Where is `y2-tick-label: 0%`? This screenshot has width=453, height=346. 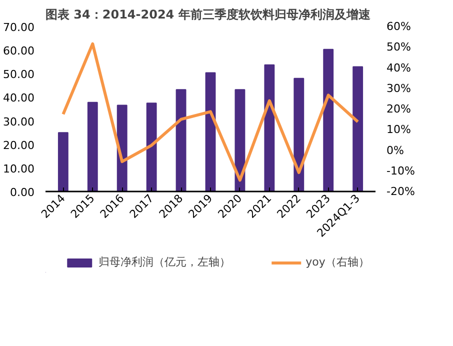
y2-tick-label: 0% is located at coordinates (395, 150).